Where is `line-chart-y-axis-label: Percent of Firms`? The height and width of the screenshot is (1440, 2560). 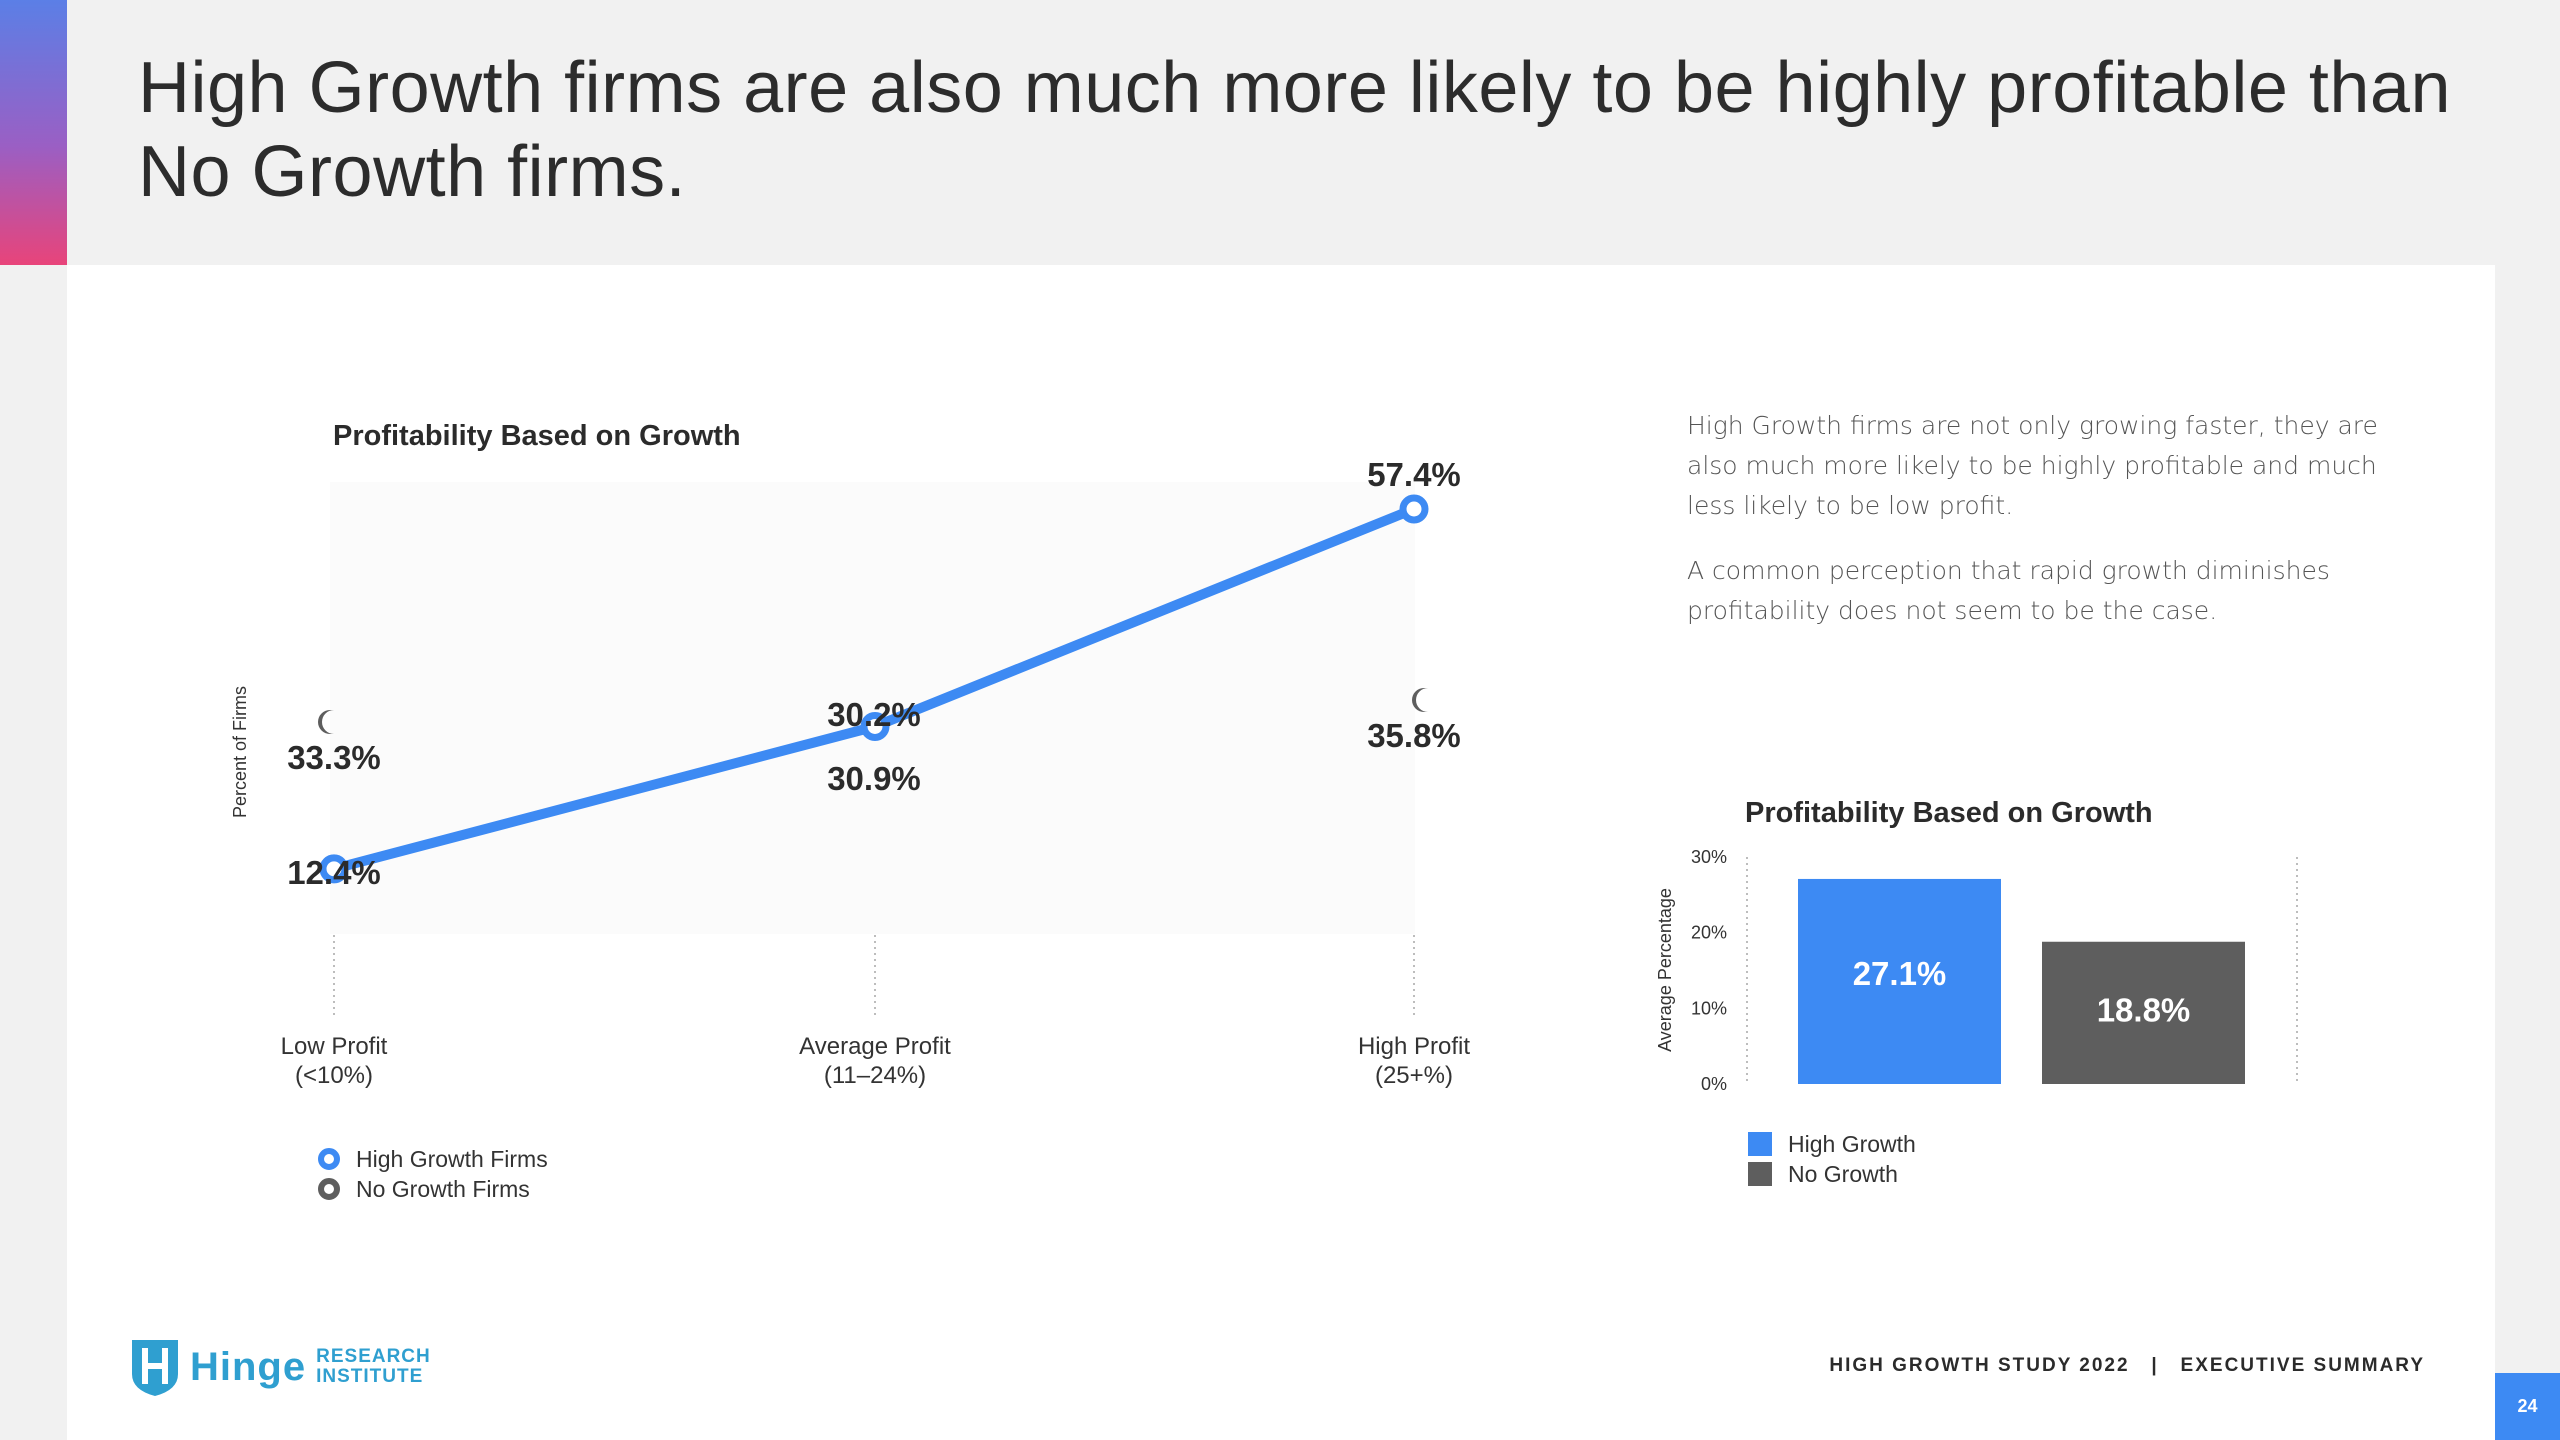
line-chart-y-axis-label: Percent of Firms is located at coordinates (240, 752).